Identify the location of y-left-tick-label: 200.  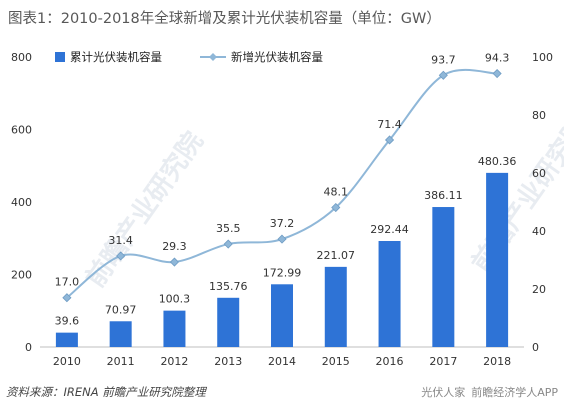
(21, 275).